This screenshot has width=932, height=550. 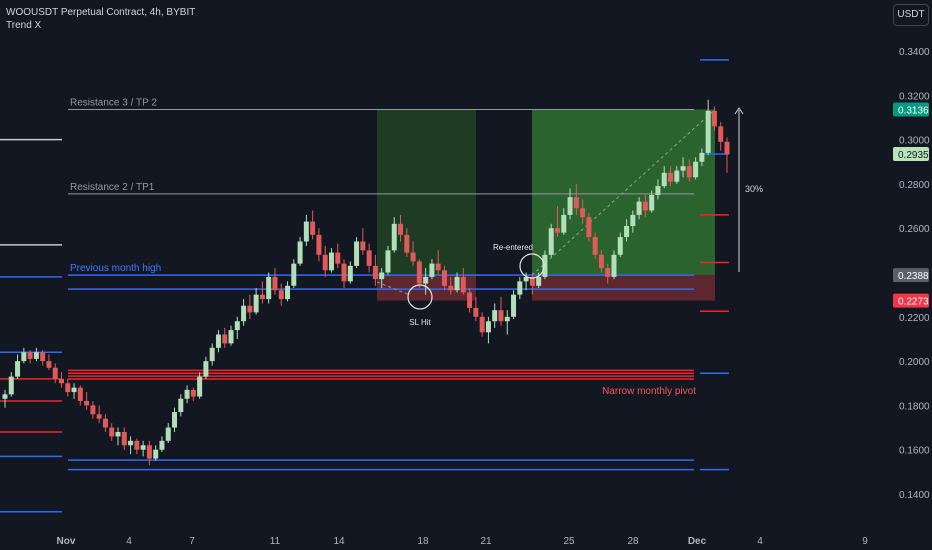 I want to click on x-tick-label: 7, so click(x=192, y=541).